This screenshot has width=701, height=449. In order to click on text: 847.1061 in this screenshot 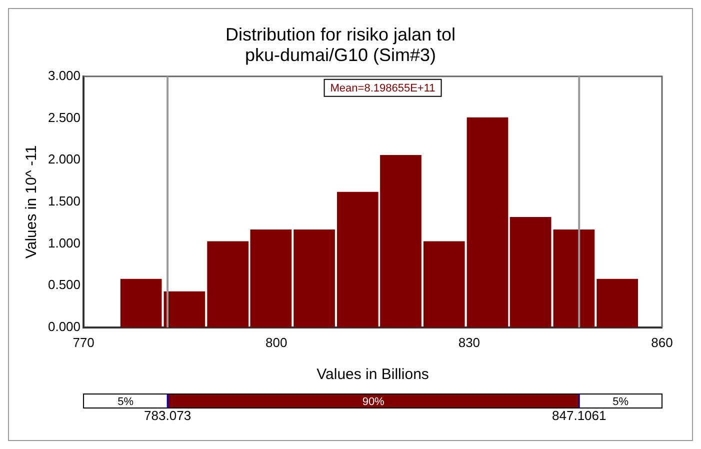, I will do `click(579, 416)`.